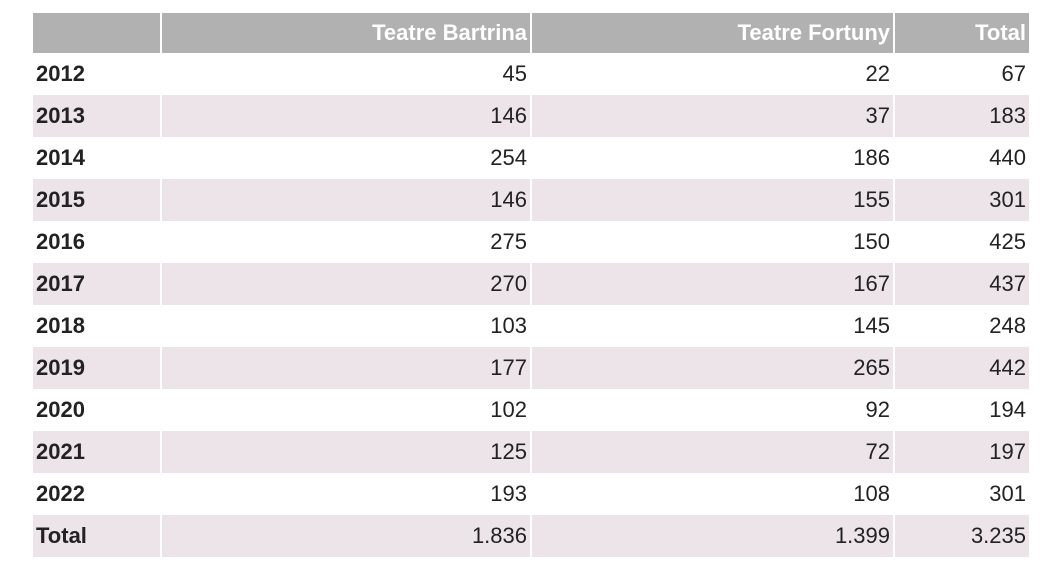  What do you see at coordinates (961, 452) in the screenshot?
I see `total-cell: 197` at bounding box center [961, 452].